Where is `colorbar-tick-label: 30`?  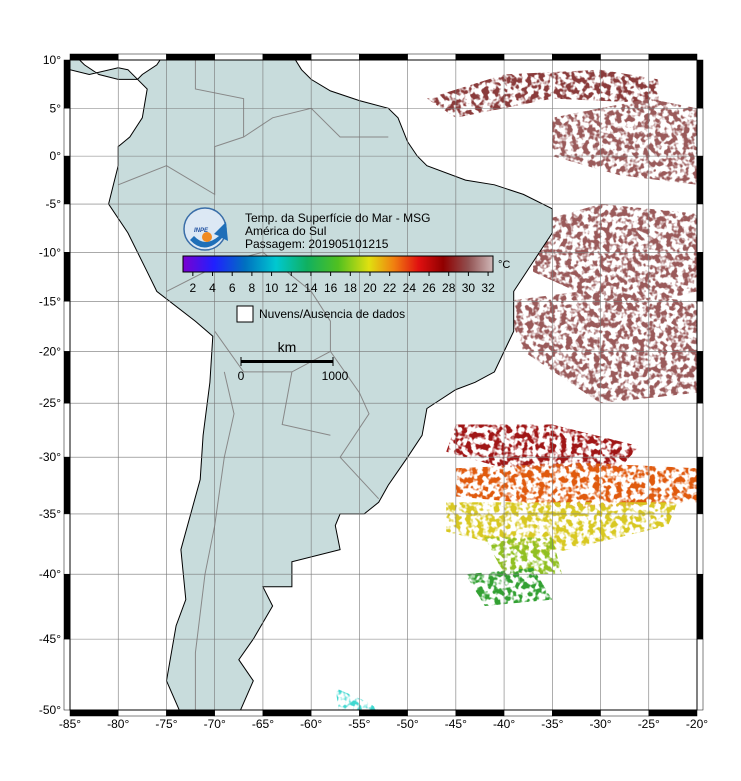 colorbar-tick-label: 30 is located at coordinates (469, 288).